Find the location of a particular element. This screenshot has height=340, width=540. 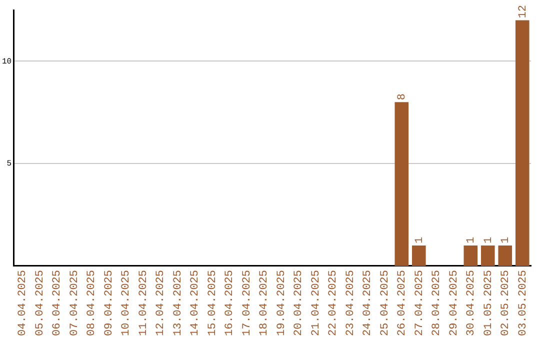

x-tick-label: 03.05.2025 is located at coordinates (523, 303).